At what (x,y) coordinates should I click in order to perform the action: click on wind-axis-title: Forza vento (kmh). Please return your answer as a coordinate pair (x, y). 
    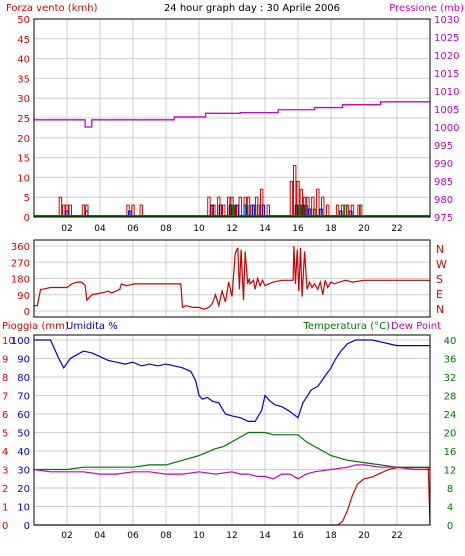
    Looking at the image, I should click on (52, 8).